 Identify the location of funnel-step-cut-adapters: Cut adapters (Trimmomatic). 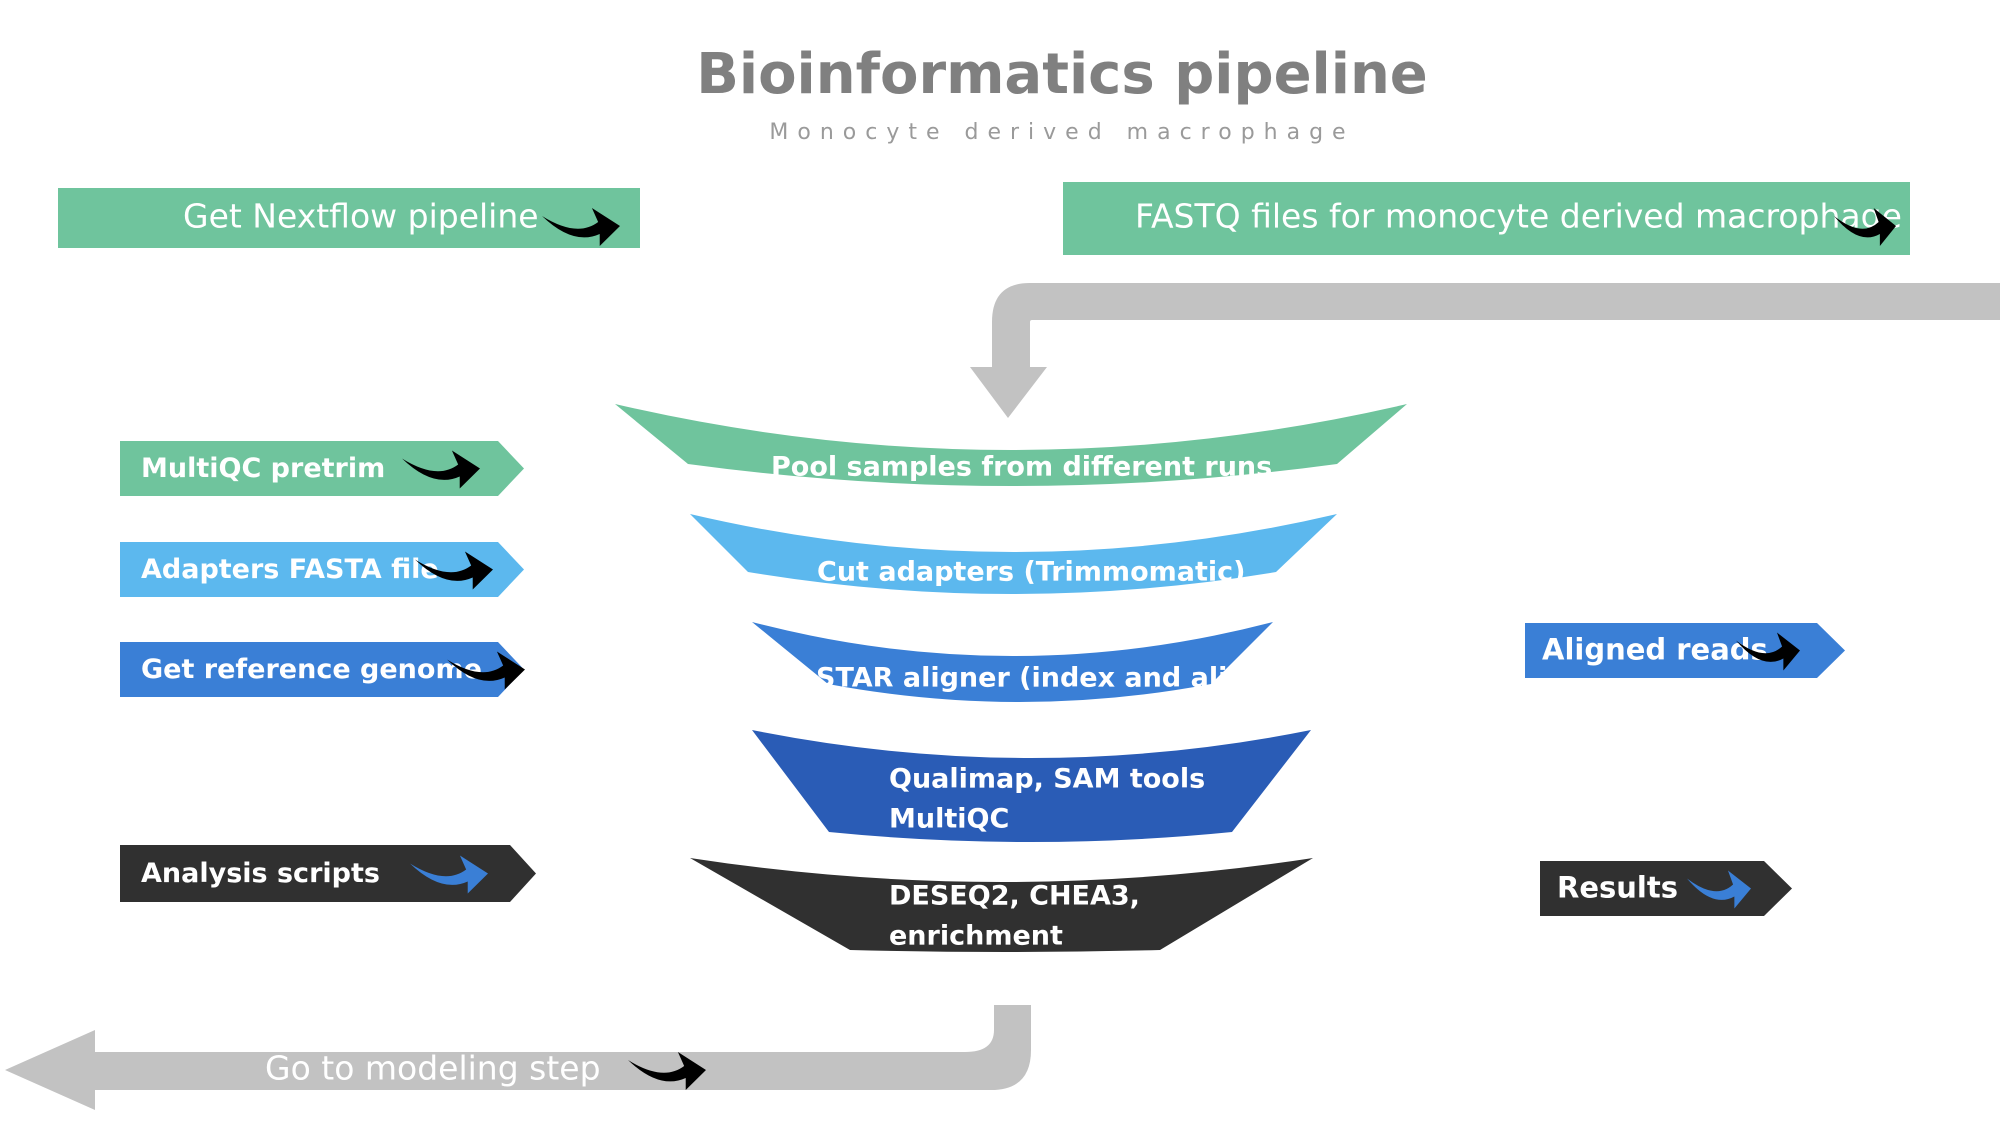
(1013, 554).